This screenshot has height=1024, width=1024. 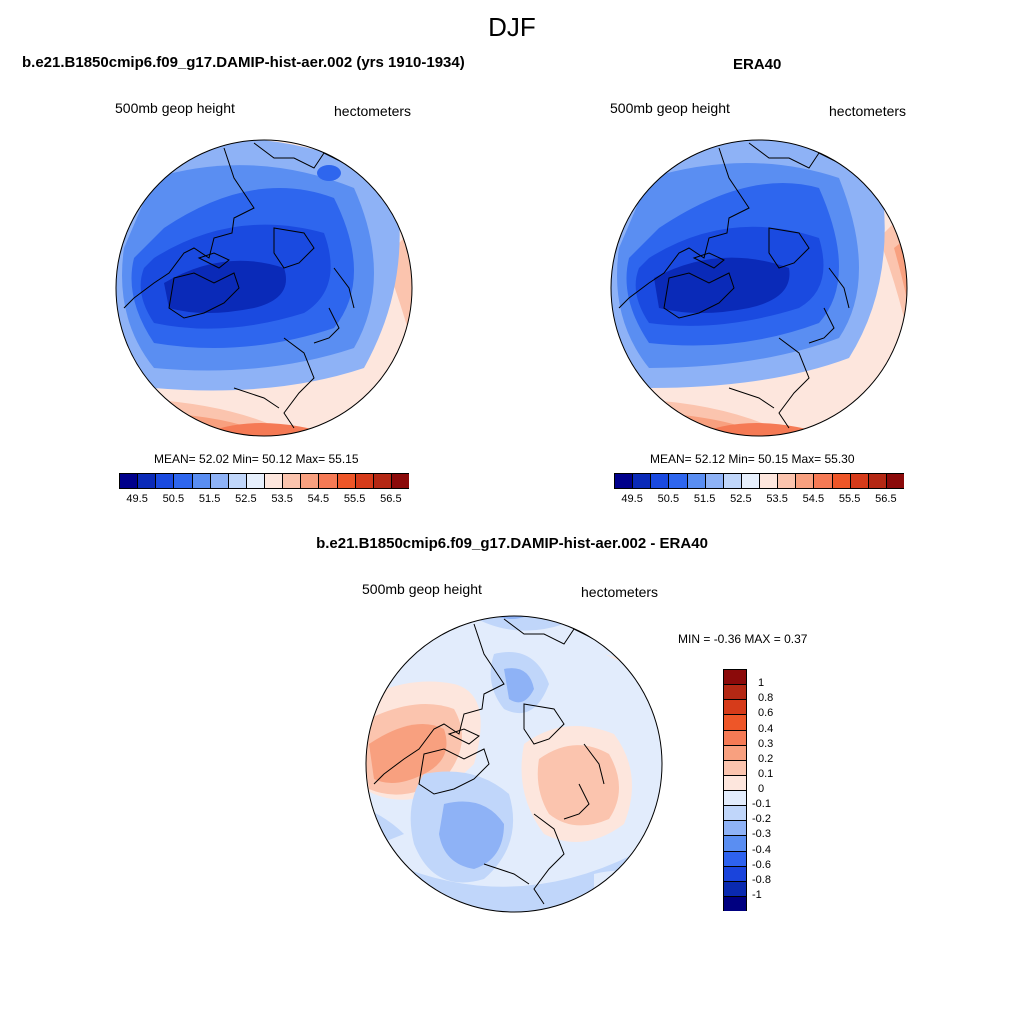 What do you see at coordinates (489, 761) in the screenshot?
I see `diff-coastlines` at bounding box center [489, 761].